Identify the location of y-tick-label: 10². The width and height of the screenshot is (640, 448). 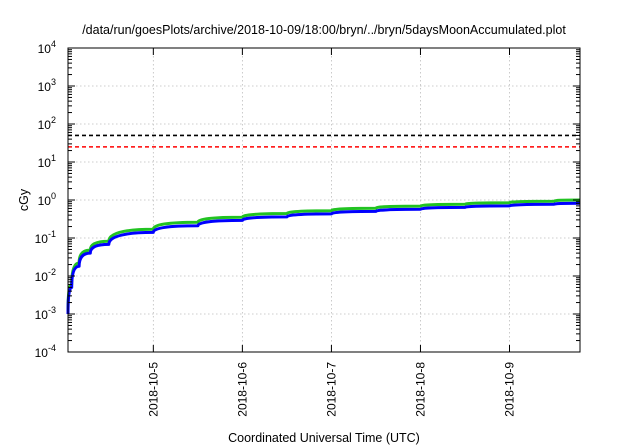
(47, 123).